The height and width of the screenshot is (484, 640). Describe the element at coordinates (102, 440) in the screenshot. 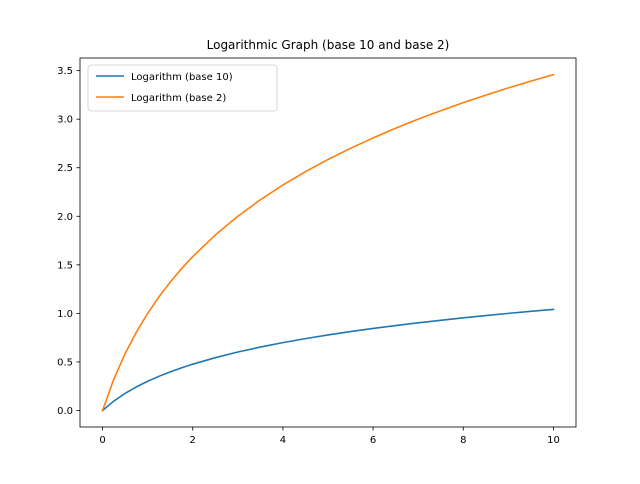

I see `x-tick-label: 0` at that location.